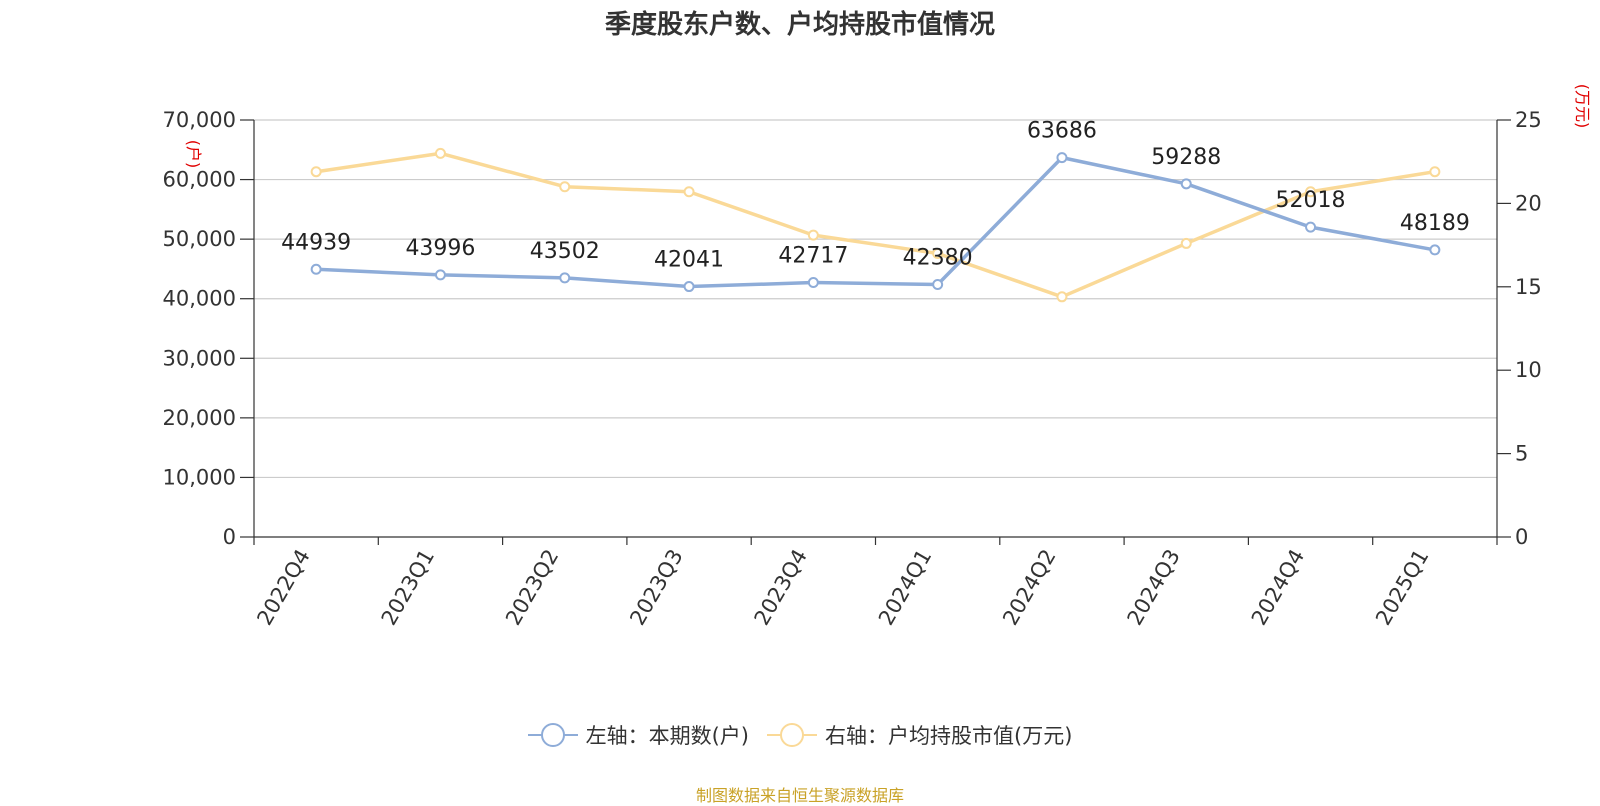 The width and height of the screenshot is (1600, 806). Describe the element at coordinates (283, 587) in the screenshot. I see `x-tick-label: 2022Q4` at that location.